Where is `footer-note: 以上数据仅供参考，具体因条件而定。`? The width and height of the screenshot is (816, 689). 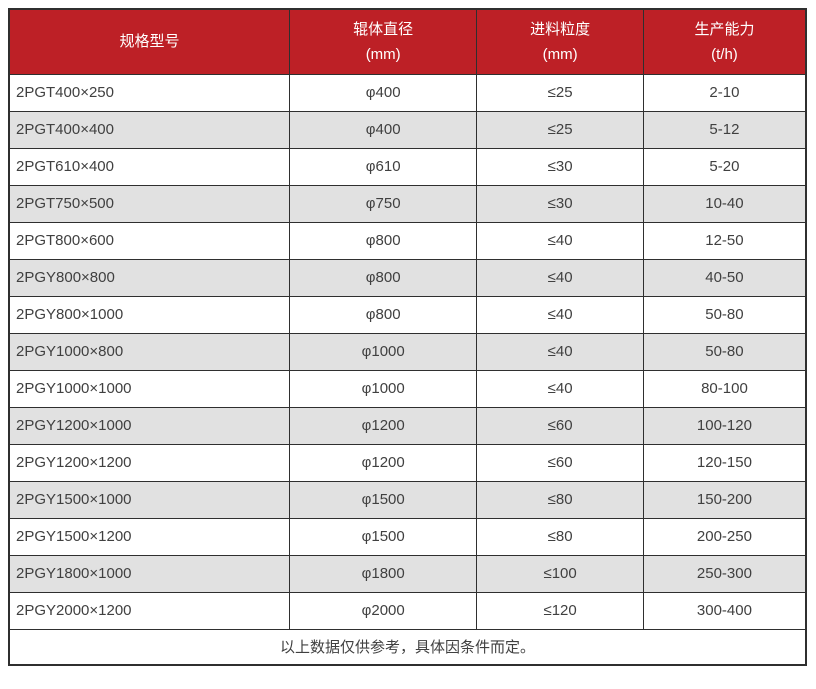 footer-note: 以上数据仅供参考，具体因条件而定。 is located at coordinates (407, 647).